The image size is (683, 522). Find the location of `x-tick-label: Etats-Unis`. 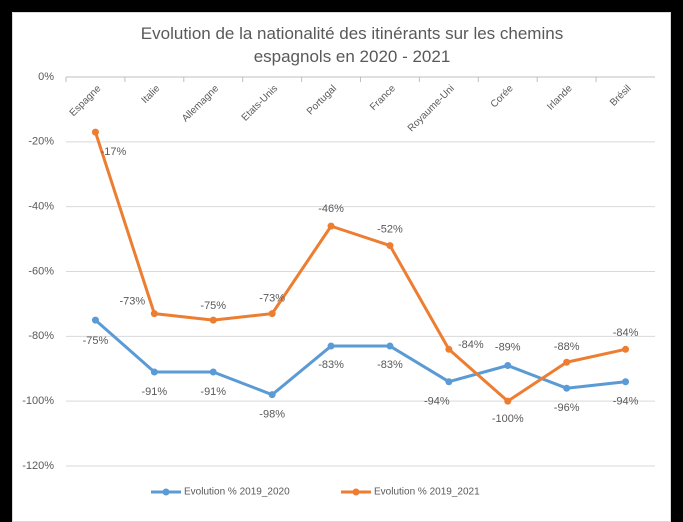

x-tick-label: Etats-Unis is located at coordinates (260, 103).